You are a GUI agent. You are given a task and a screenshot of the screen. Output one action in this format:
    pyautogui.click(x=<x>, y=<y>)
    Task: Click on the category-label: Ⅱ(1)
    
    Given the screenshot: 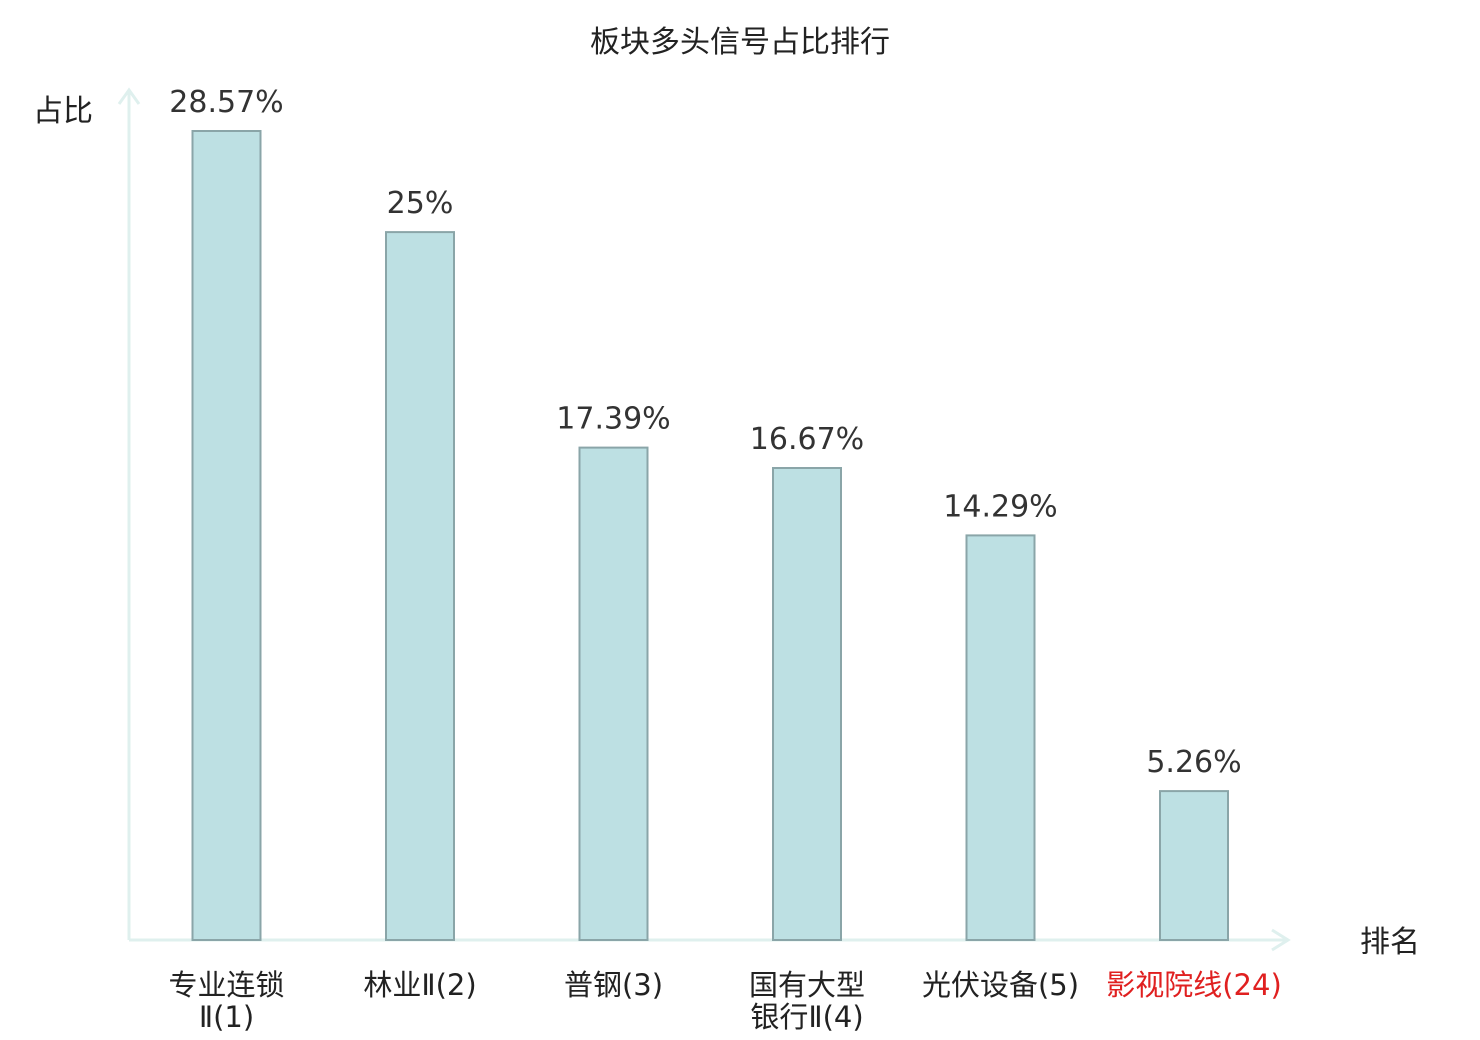 What is the action you would take?
    pyautogui.click(x=226, y=1017)
    